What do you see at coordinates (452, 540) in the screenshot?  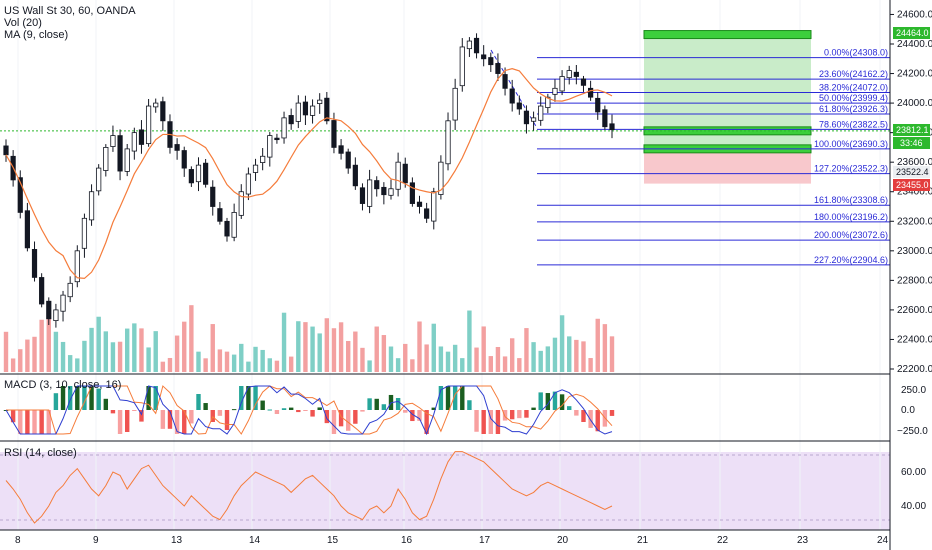 I see `time-axis: 8 9 13 14 15 16 17 20 21 22 23 24` at bounding box center [452, 540].